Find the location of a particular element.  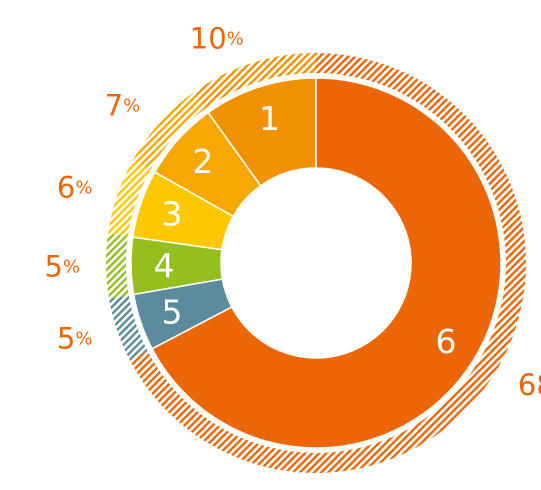

percent-label-2: 7% is located at coordinates (123, 105).